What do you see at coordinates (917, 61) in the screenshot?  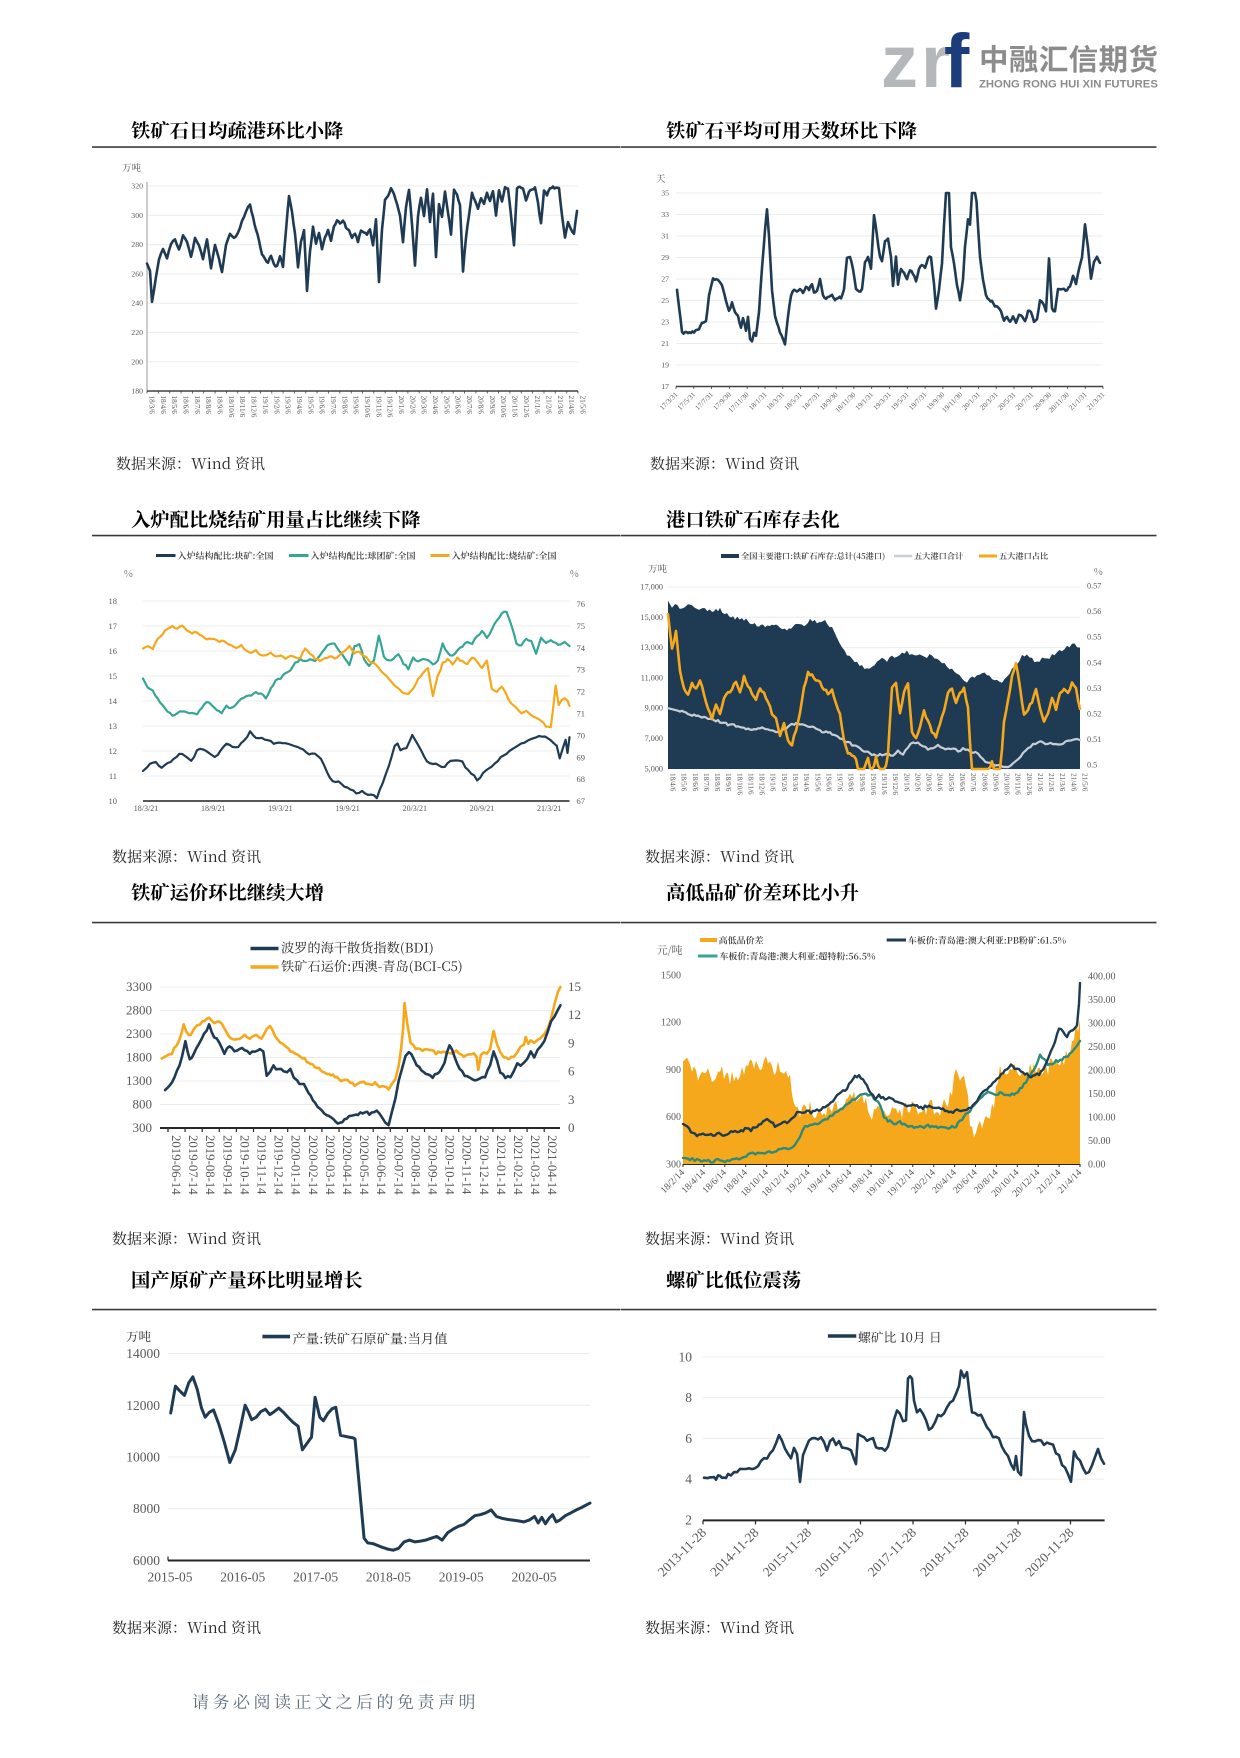 I see `svg-text: zr` at bounding box center [917, 61].